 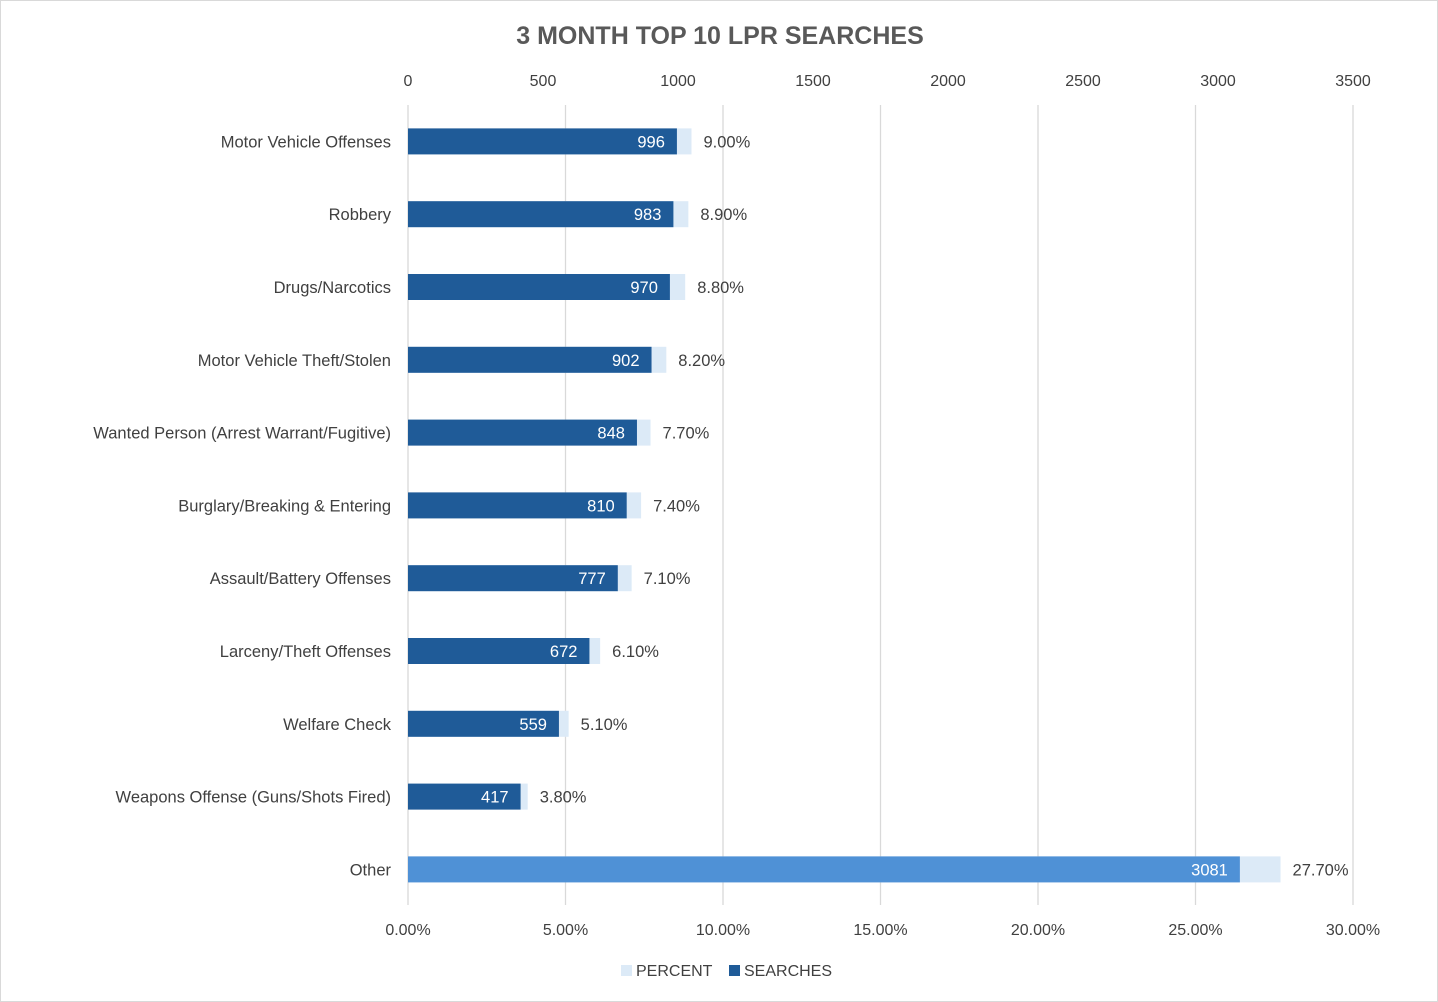 What do you see at coordinates (723, 930) in the screenshot?
I see `bottom-axis-tick-label: 10.00%` at bounding box center [723, 930].